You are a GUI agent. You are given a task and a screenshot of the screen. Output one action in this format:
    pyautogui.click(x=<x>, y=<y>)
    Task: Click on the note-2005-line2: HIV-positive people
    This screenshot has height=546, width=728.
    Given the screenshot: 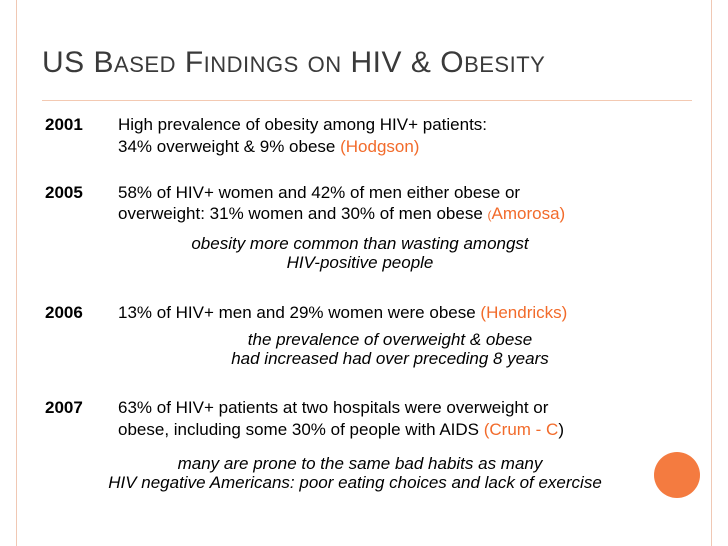 What is the action you would take?
    pyautogui.click(x=360, y=262)
    